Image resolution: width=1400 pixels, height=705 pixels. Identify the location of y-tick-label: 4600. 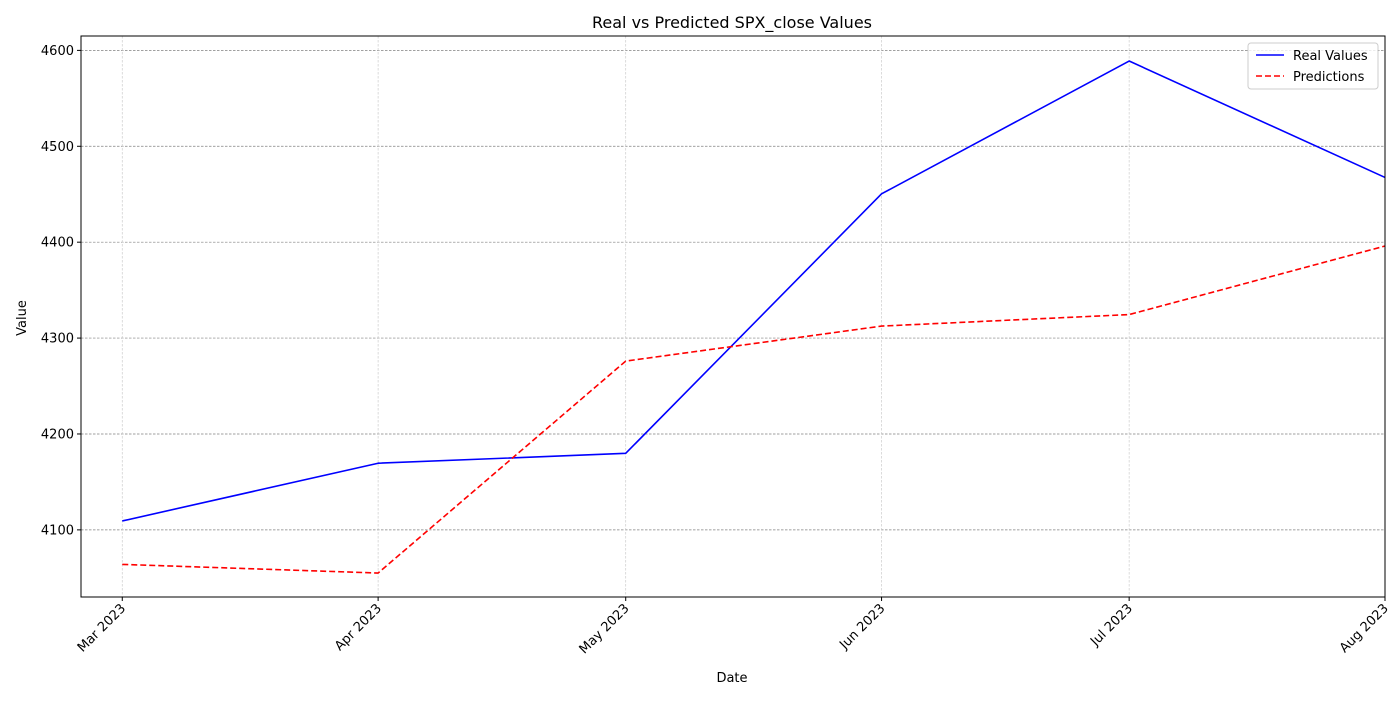
(57, 51).